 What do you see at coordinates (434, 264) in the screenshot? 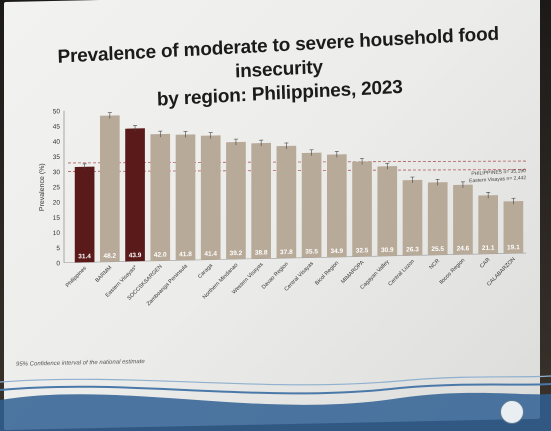
I see `category-label: NCR` at bounding box center [434, 264].